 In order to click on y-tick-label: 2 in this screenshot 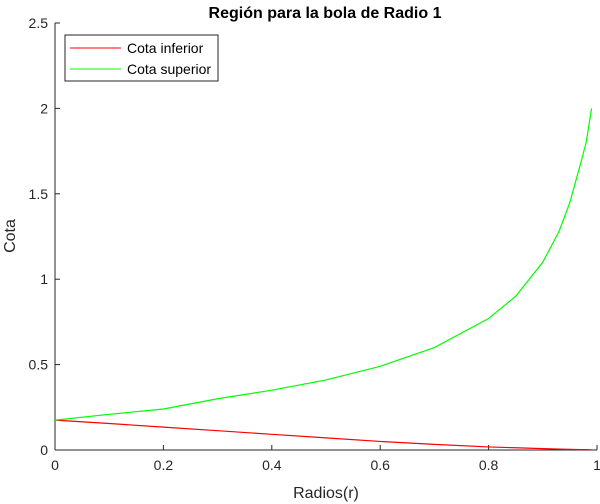, I will do `click(44, 108)`.